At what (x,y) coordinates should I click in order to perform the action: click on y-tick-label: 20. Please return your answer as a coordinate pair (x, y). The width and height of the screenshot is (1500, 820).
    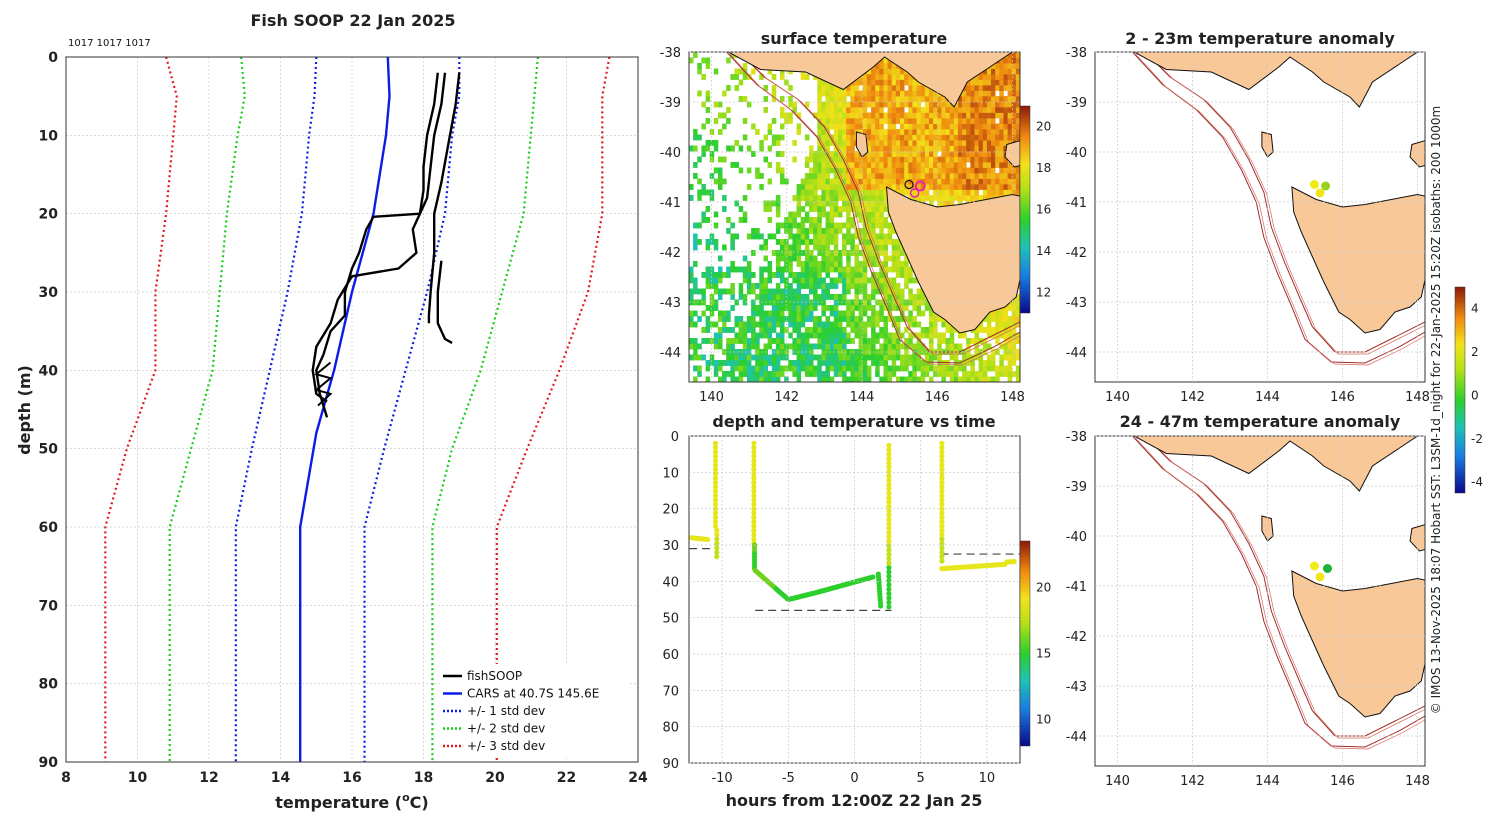
    Looking at the image, I should click on (49, 215).